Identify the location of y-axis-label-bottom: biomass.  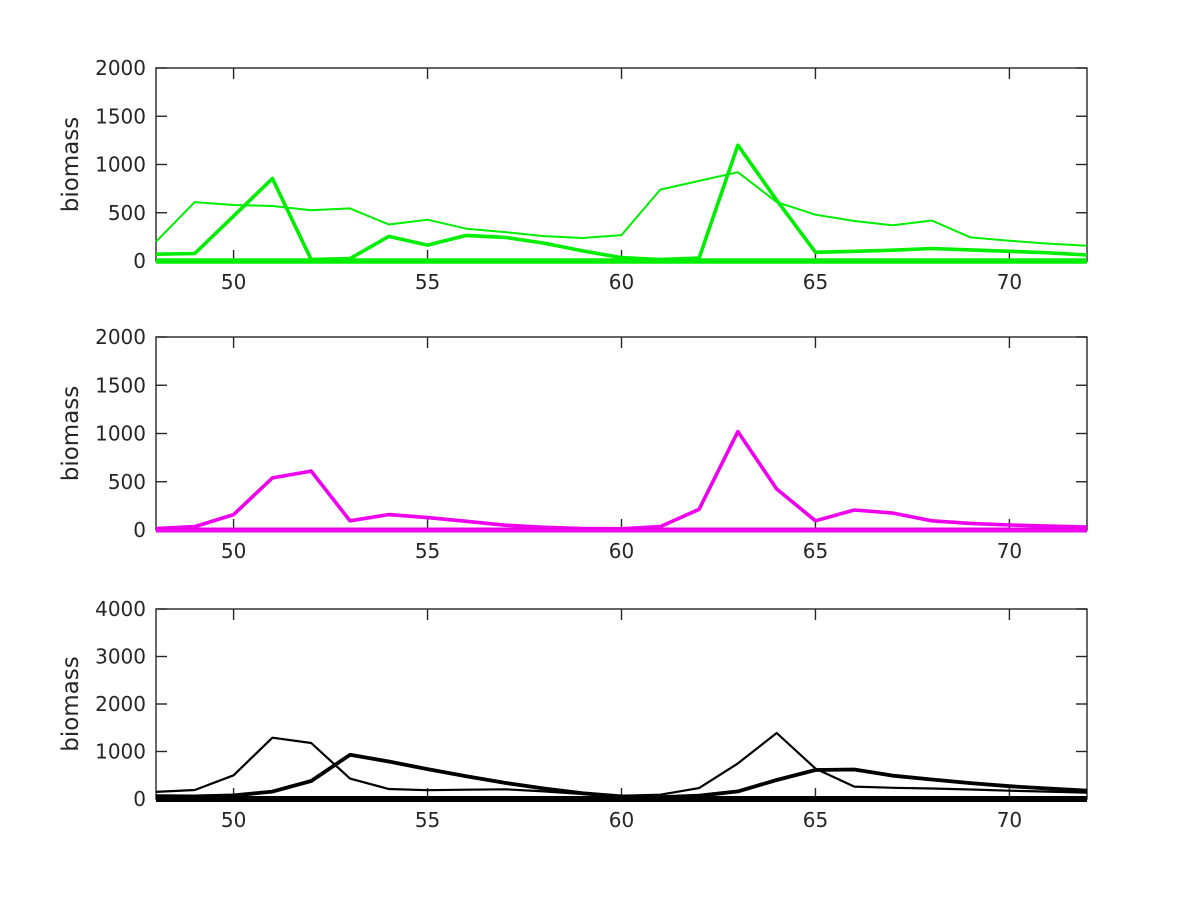
(71, 704).